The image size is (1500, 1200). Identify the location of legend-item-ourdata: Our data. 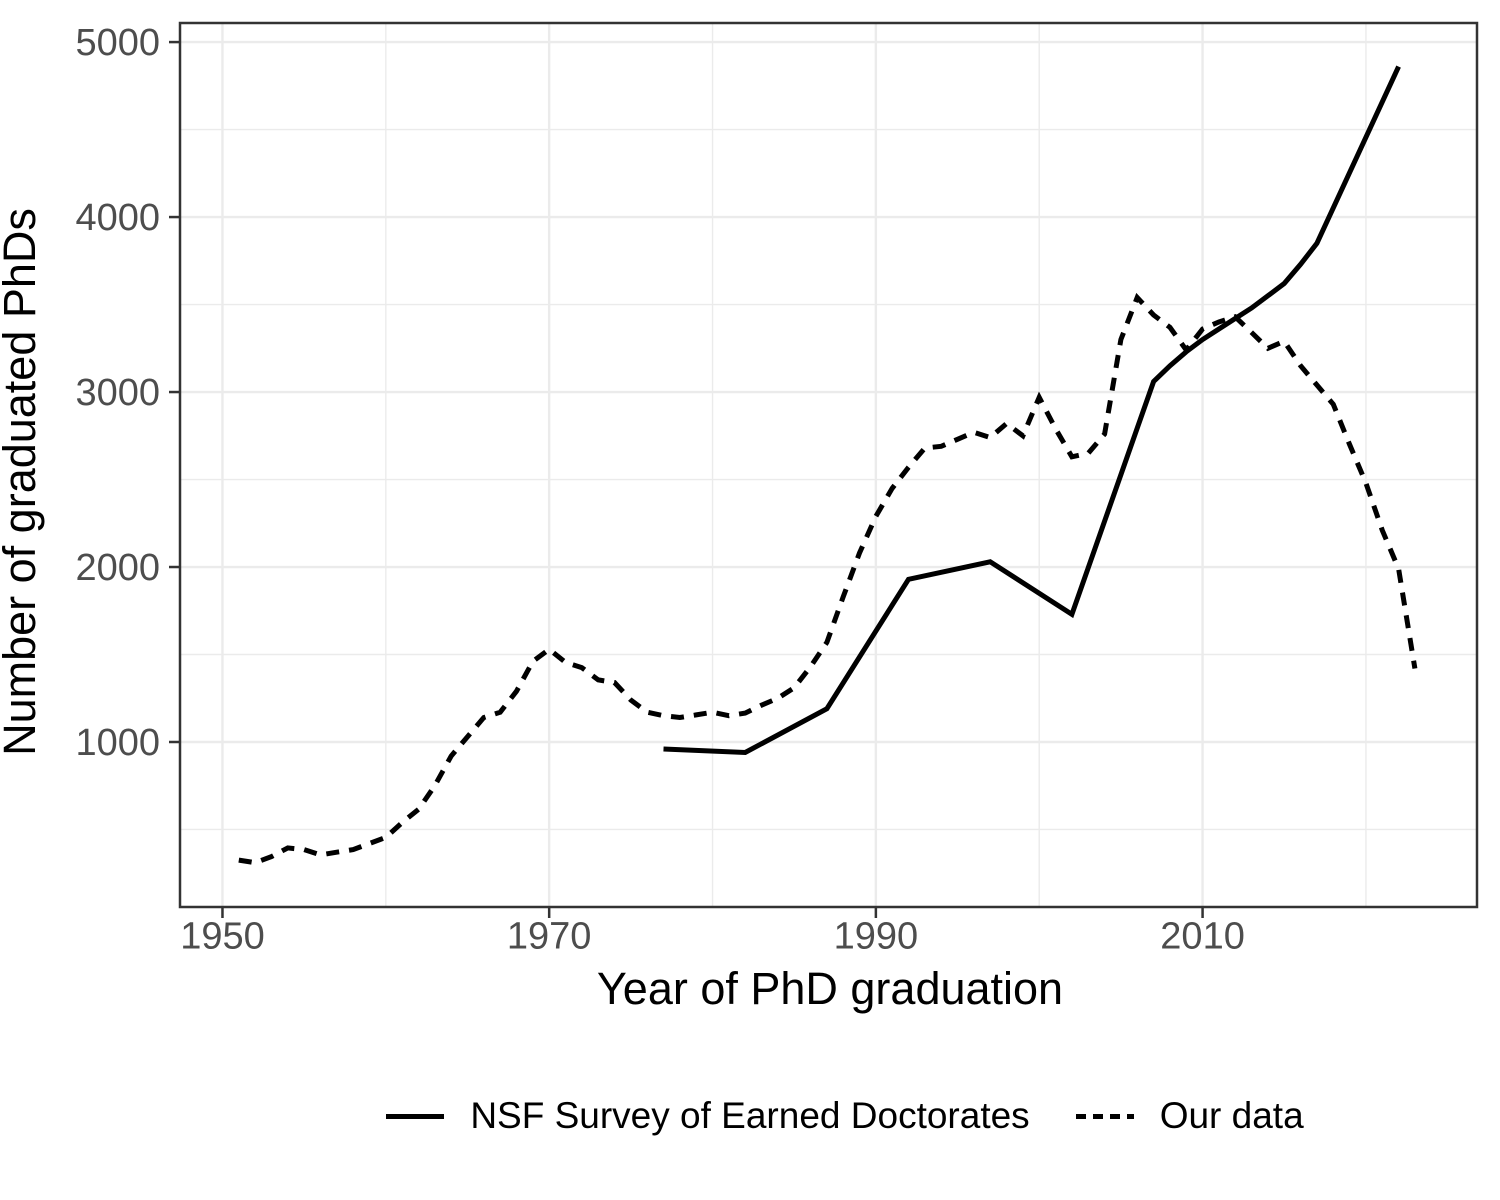
(1189, 1116).